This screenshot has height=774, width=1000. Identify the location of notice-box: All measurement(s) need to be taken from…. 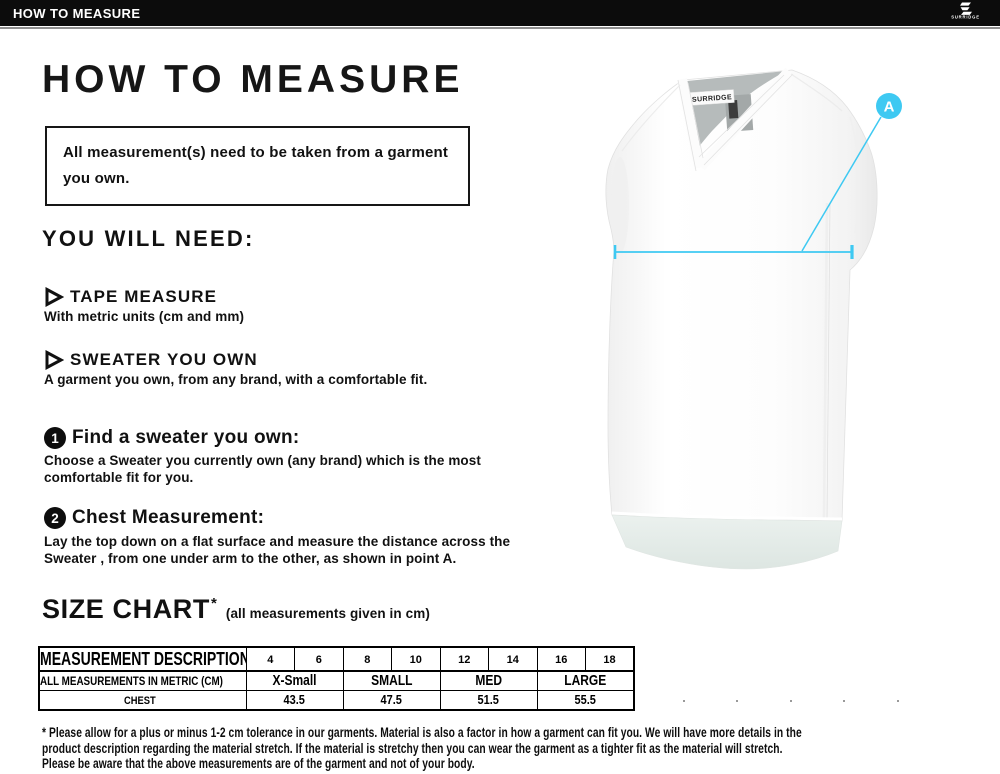
(257, 166).